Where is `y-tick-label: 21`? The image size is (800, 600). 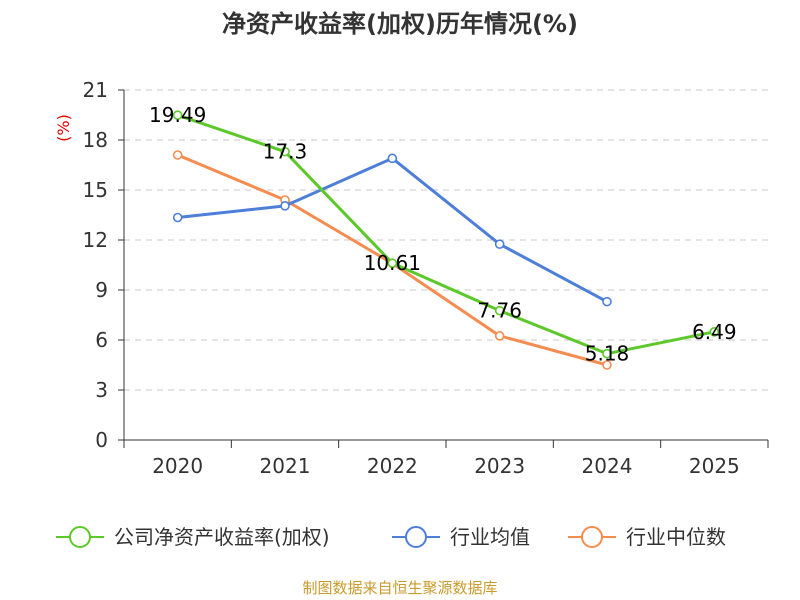
y-tick-label: 21 is located at coordinates (95, 90).